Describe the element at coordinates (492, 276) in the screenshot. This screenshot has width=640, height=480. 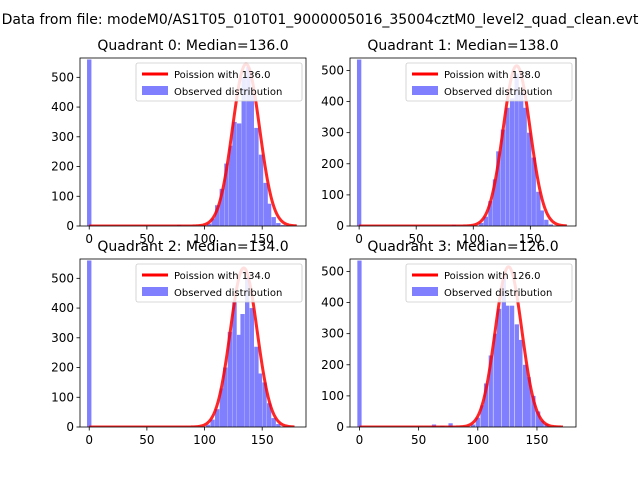
I see `legend-line-label: Poission with 126.0` at that location.